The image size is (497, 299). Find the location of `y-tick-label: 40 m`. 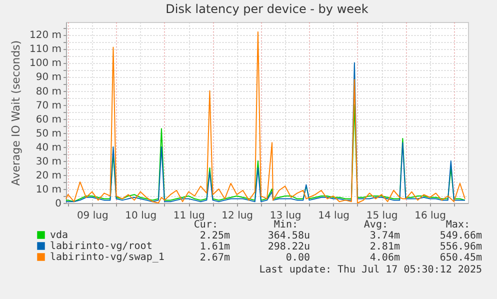

y-tick-label: 40 m is located at coordinates (49, 148).